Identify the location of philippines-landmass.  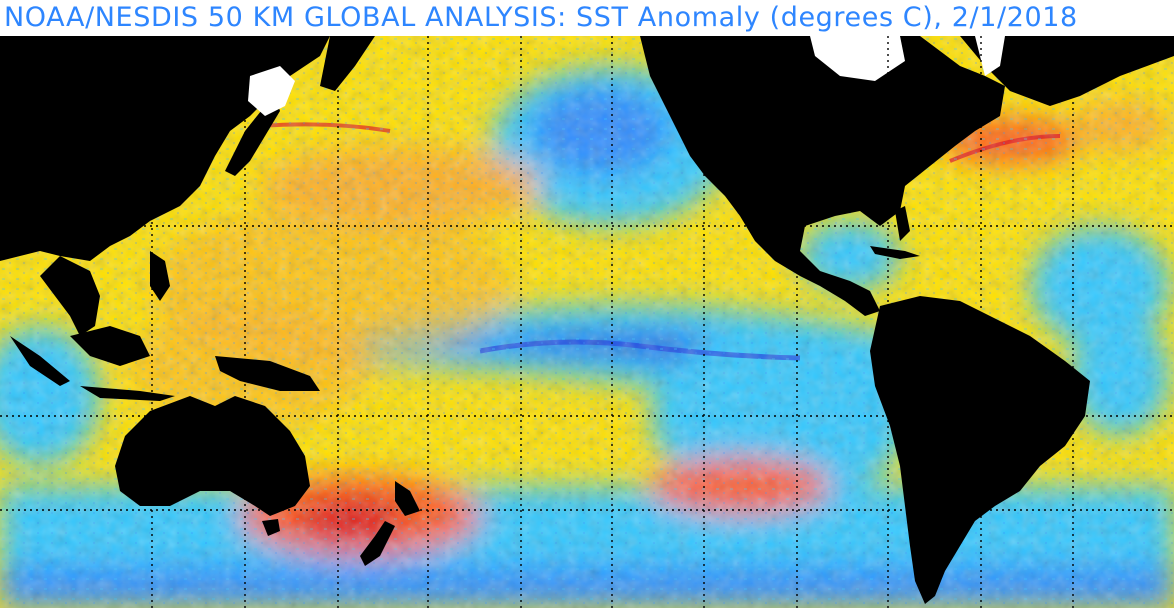
(160, 276).